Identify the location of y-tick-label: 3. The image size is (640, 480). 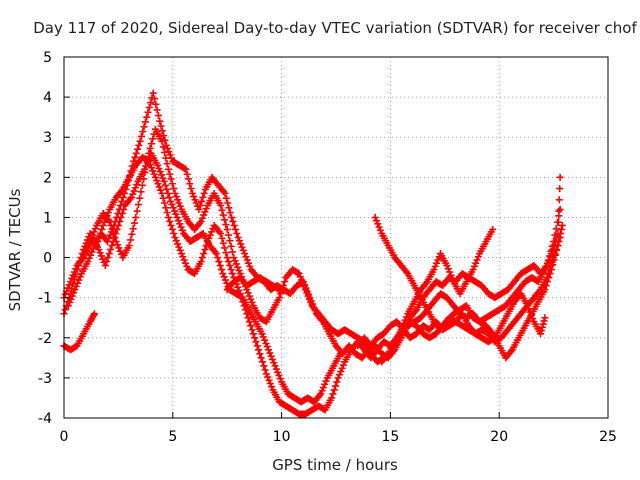
(47, 138).